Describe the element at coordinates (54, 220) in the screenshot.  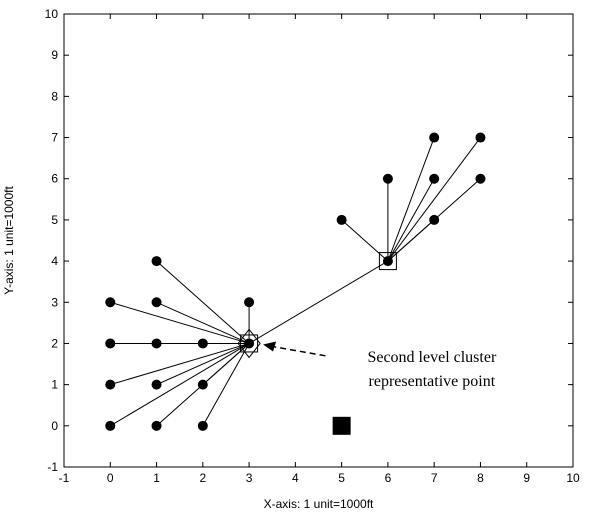
I see `y-tick-label: 5` at that location.